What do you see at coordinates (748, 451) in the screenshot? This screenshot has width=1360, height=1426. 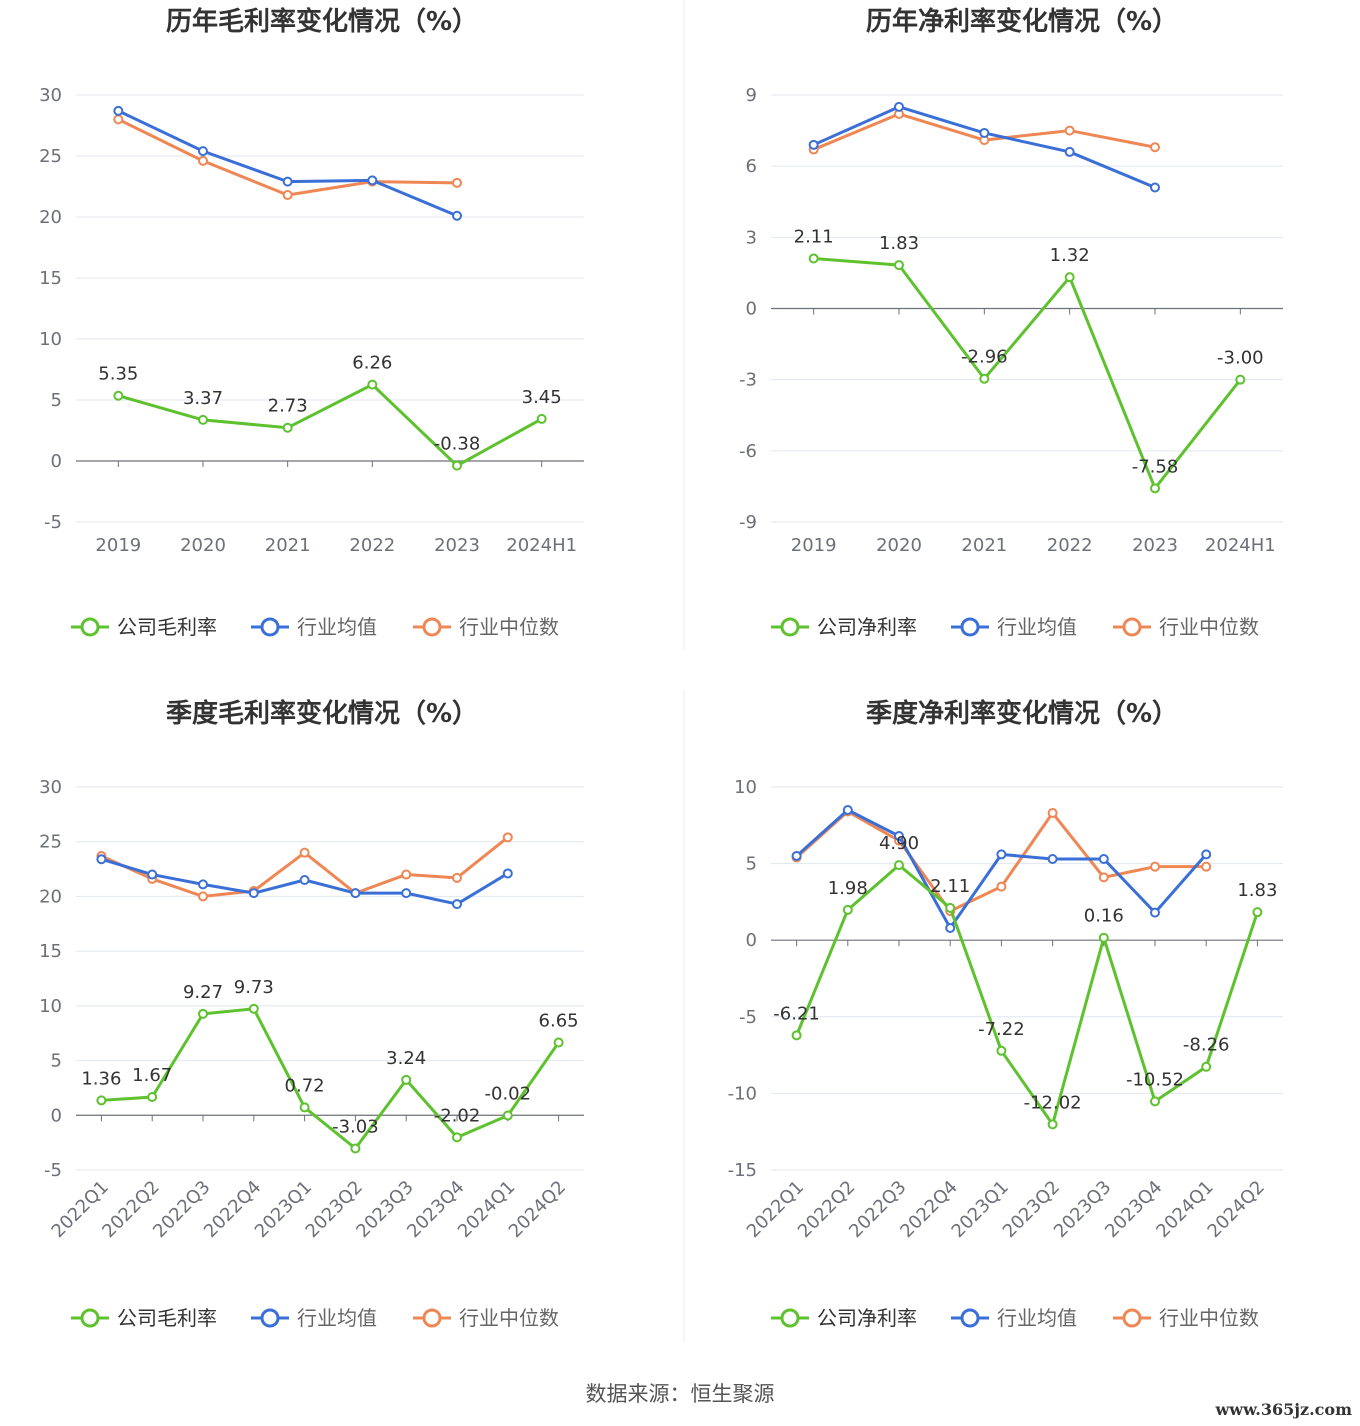 I see `y-tick-label: -6` at bounding box center [748, 451].